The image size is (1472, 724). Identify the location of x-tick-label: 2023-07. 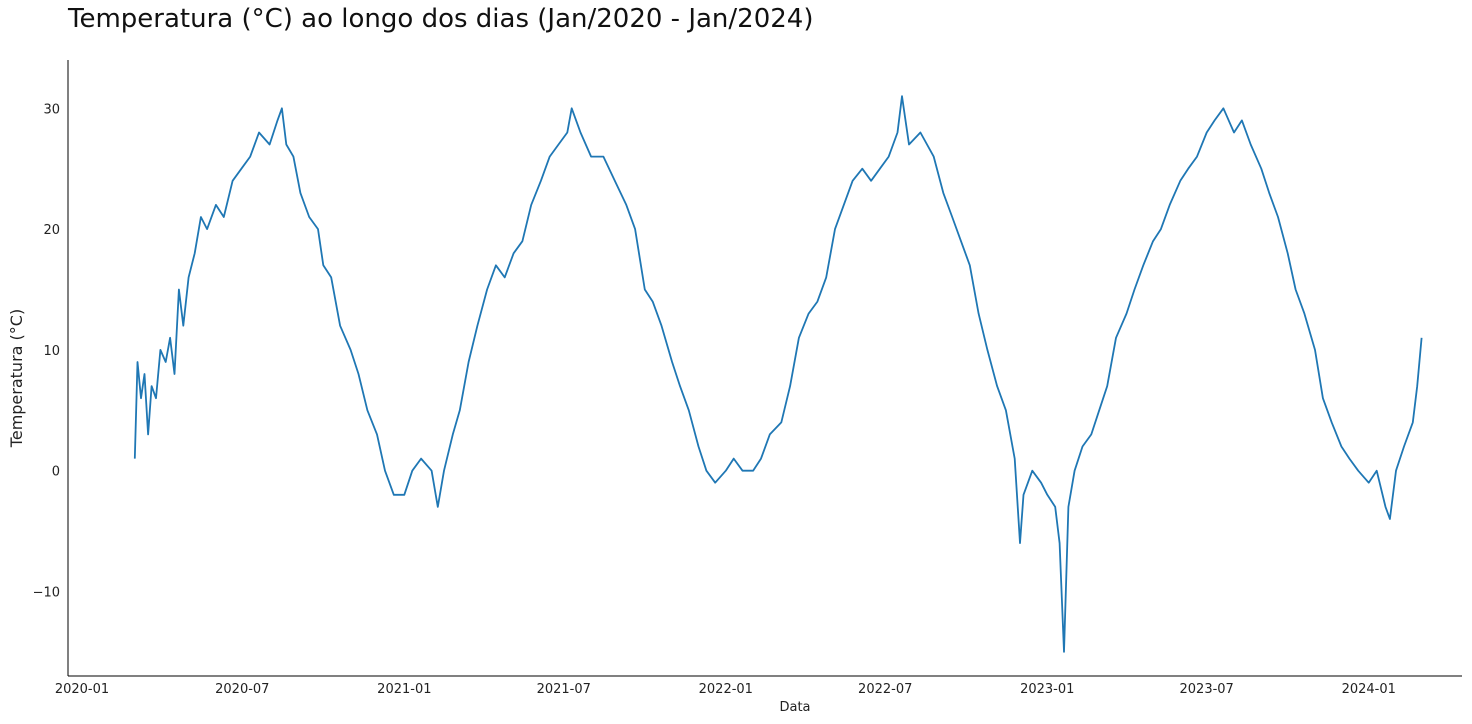
(1207, 689).